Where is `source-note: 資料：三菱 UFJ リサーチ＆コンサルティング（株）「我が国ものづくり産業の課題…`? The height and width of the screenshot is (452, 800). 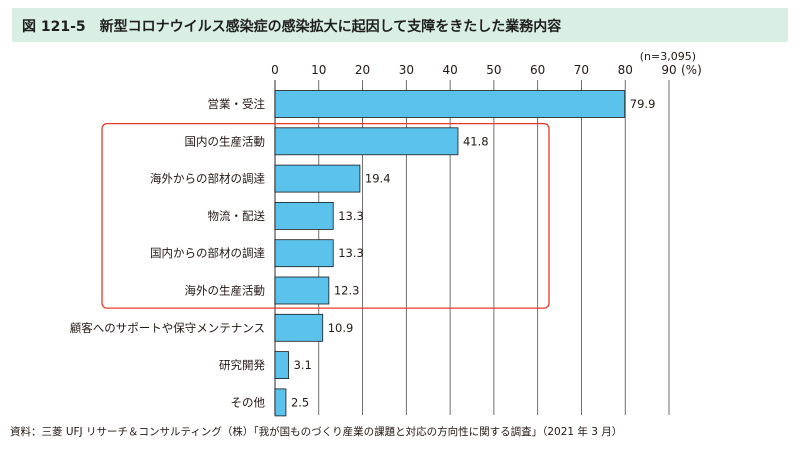 source-note: 資料：三菱 UFJ リサーチ＆コンサルティング（株）「我が国ものづくり産業の課題… is located at coordinates (316, 432).